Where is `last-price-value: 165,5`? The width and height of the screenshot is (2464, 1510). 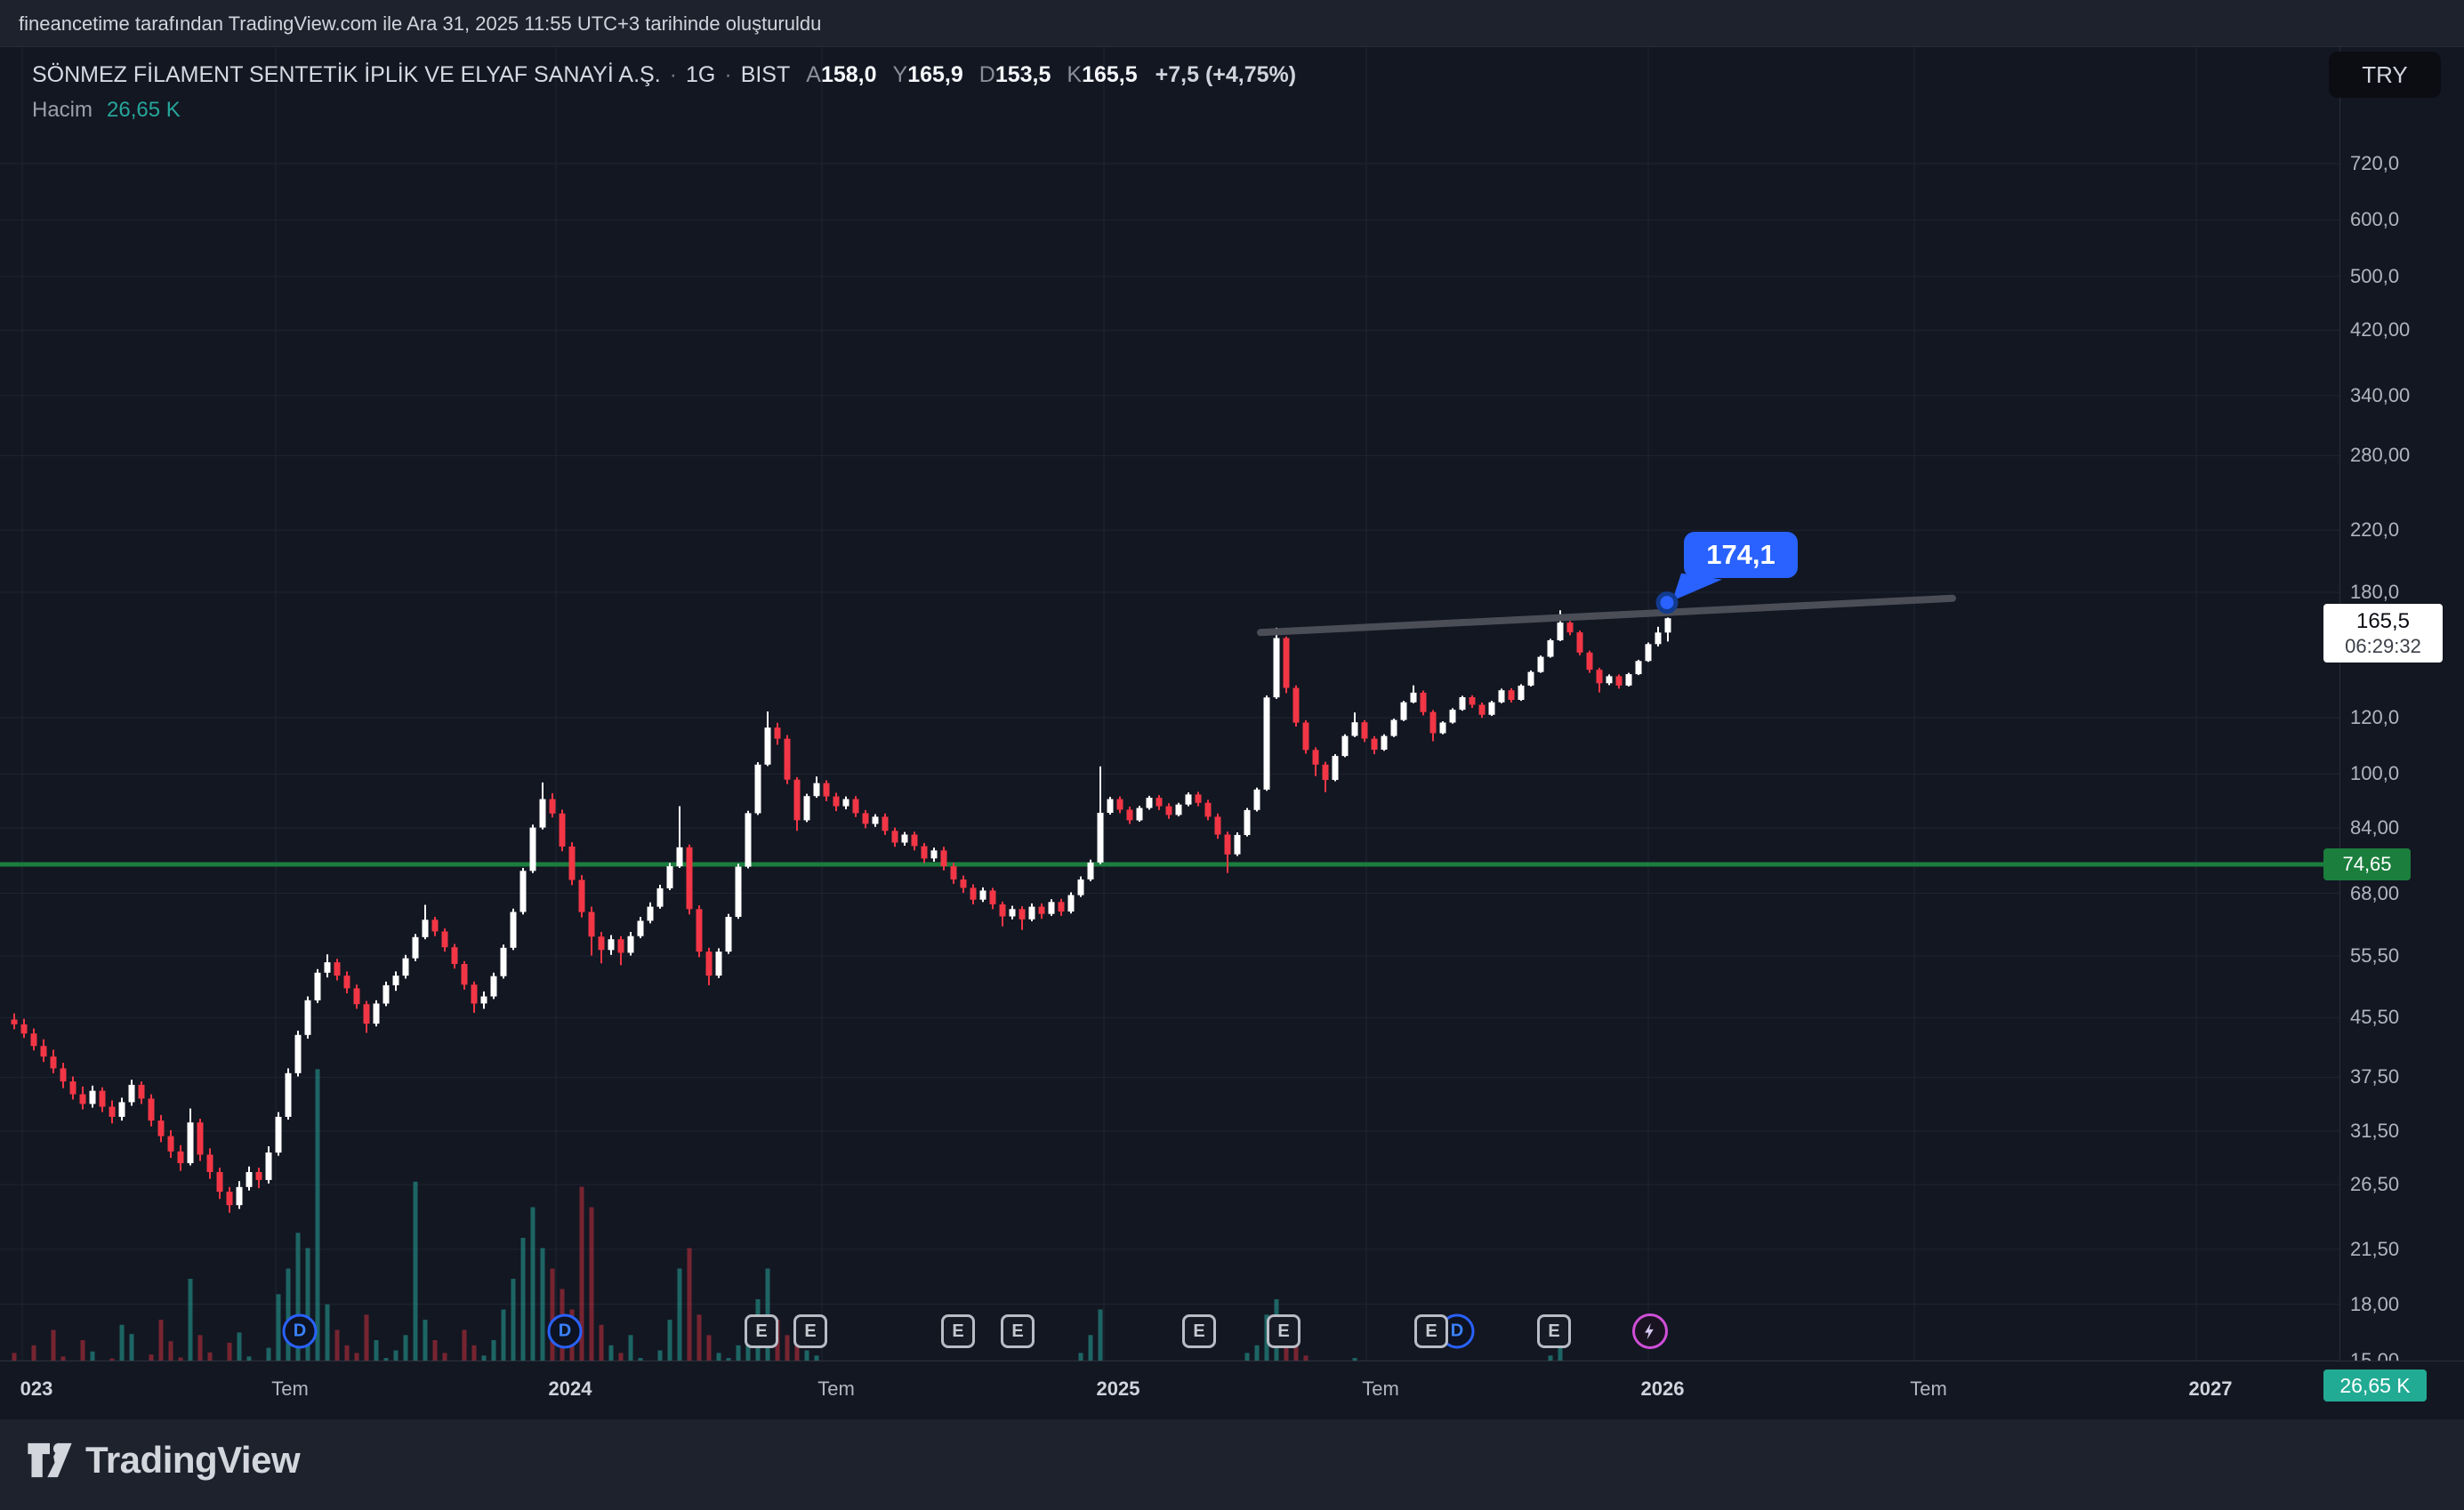 last-price-value: 165,5 is located at coordinates (2383, 621).